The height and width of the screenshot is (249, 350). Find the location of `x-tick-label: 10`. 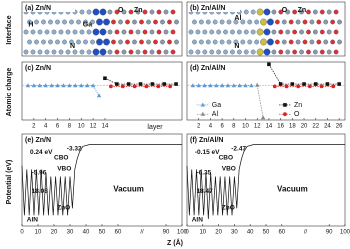

x-tick-label: 10 is located at coordinates (245, 127).